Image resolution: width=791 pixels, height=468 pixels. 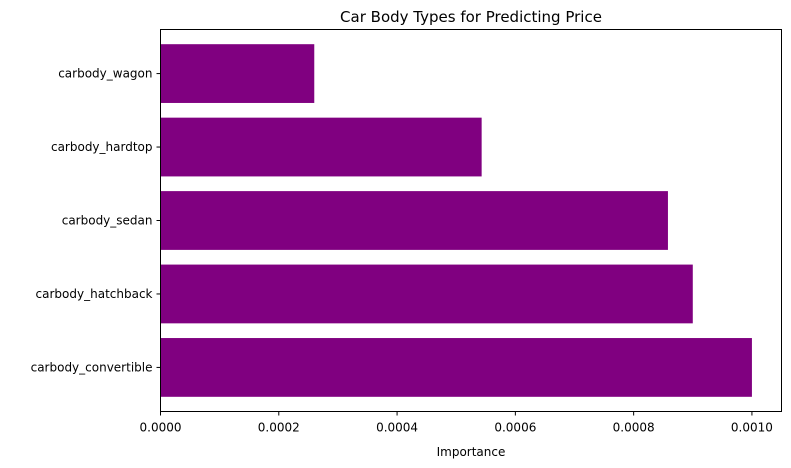 What do you see at coordinates (92, 367) in the screenshot?
I see `y-tick-label: carbody_convertible` at bounding box center [92, 367].